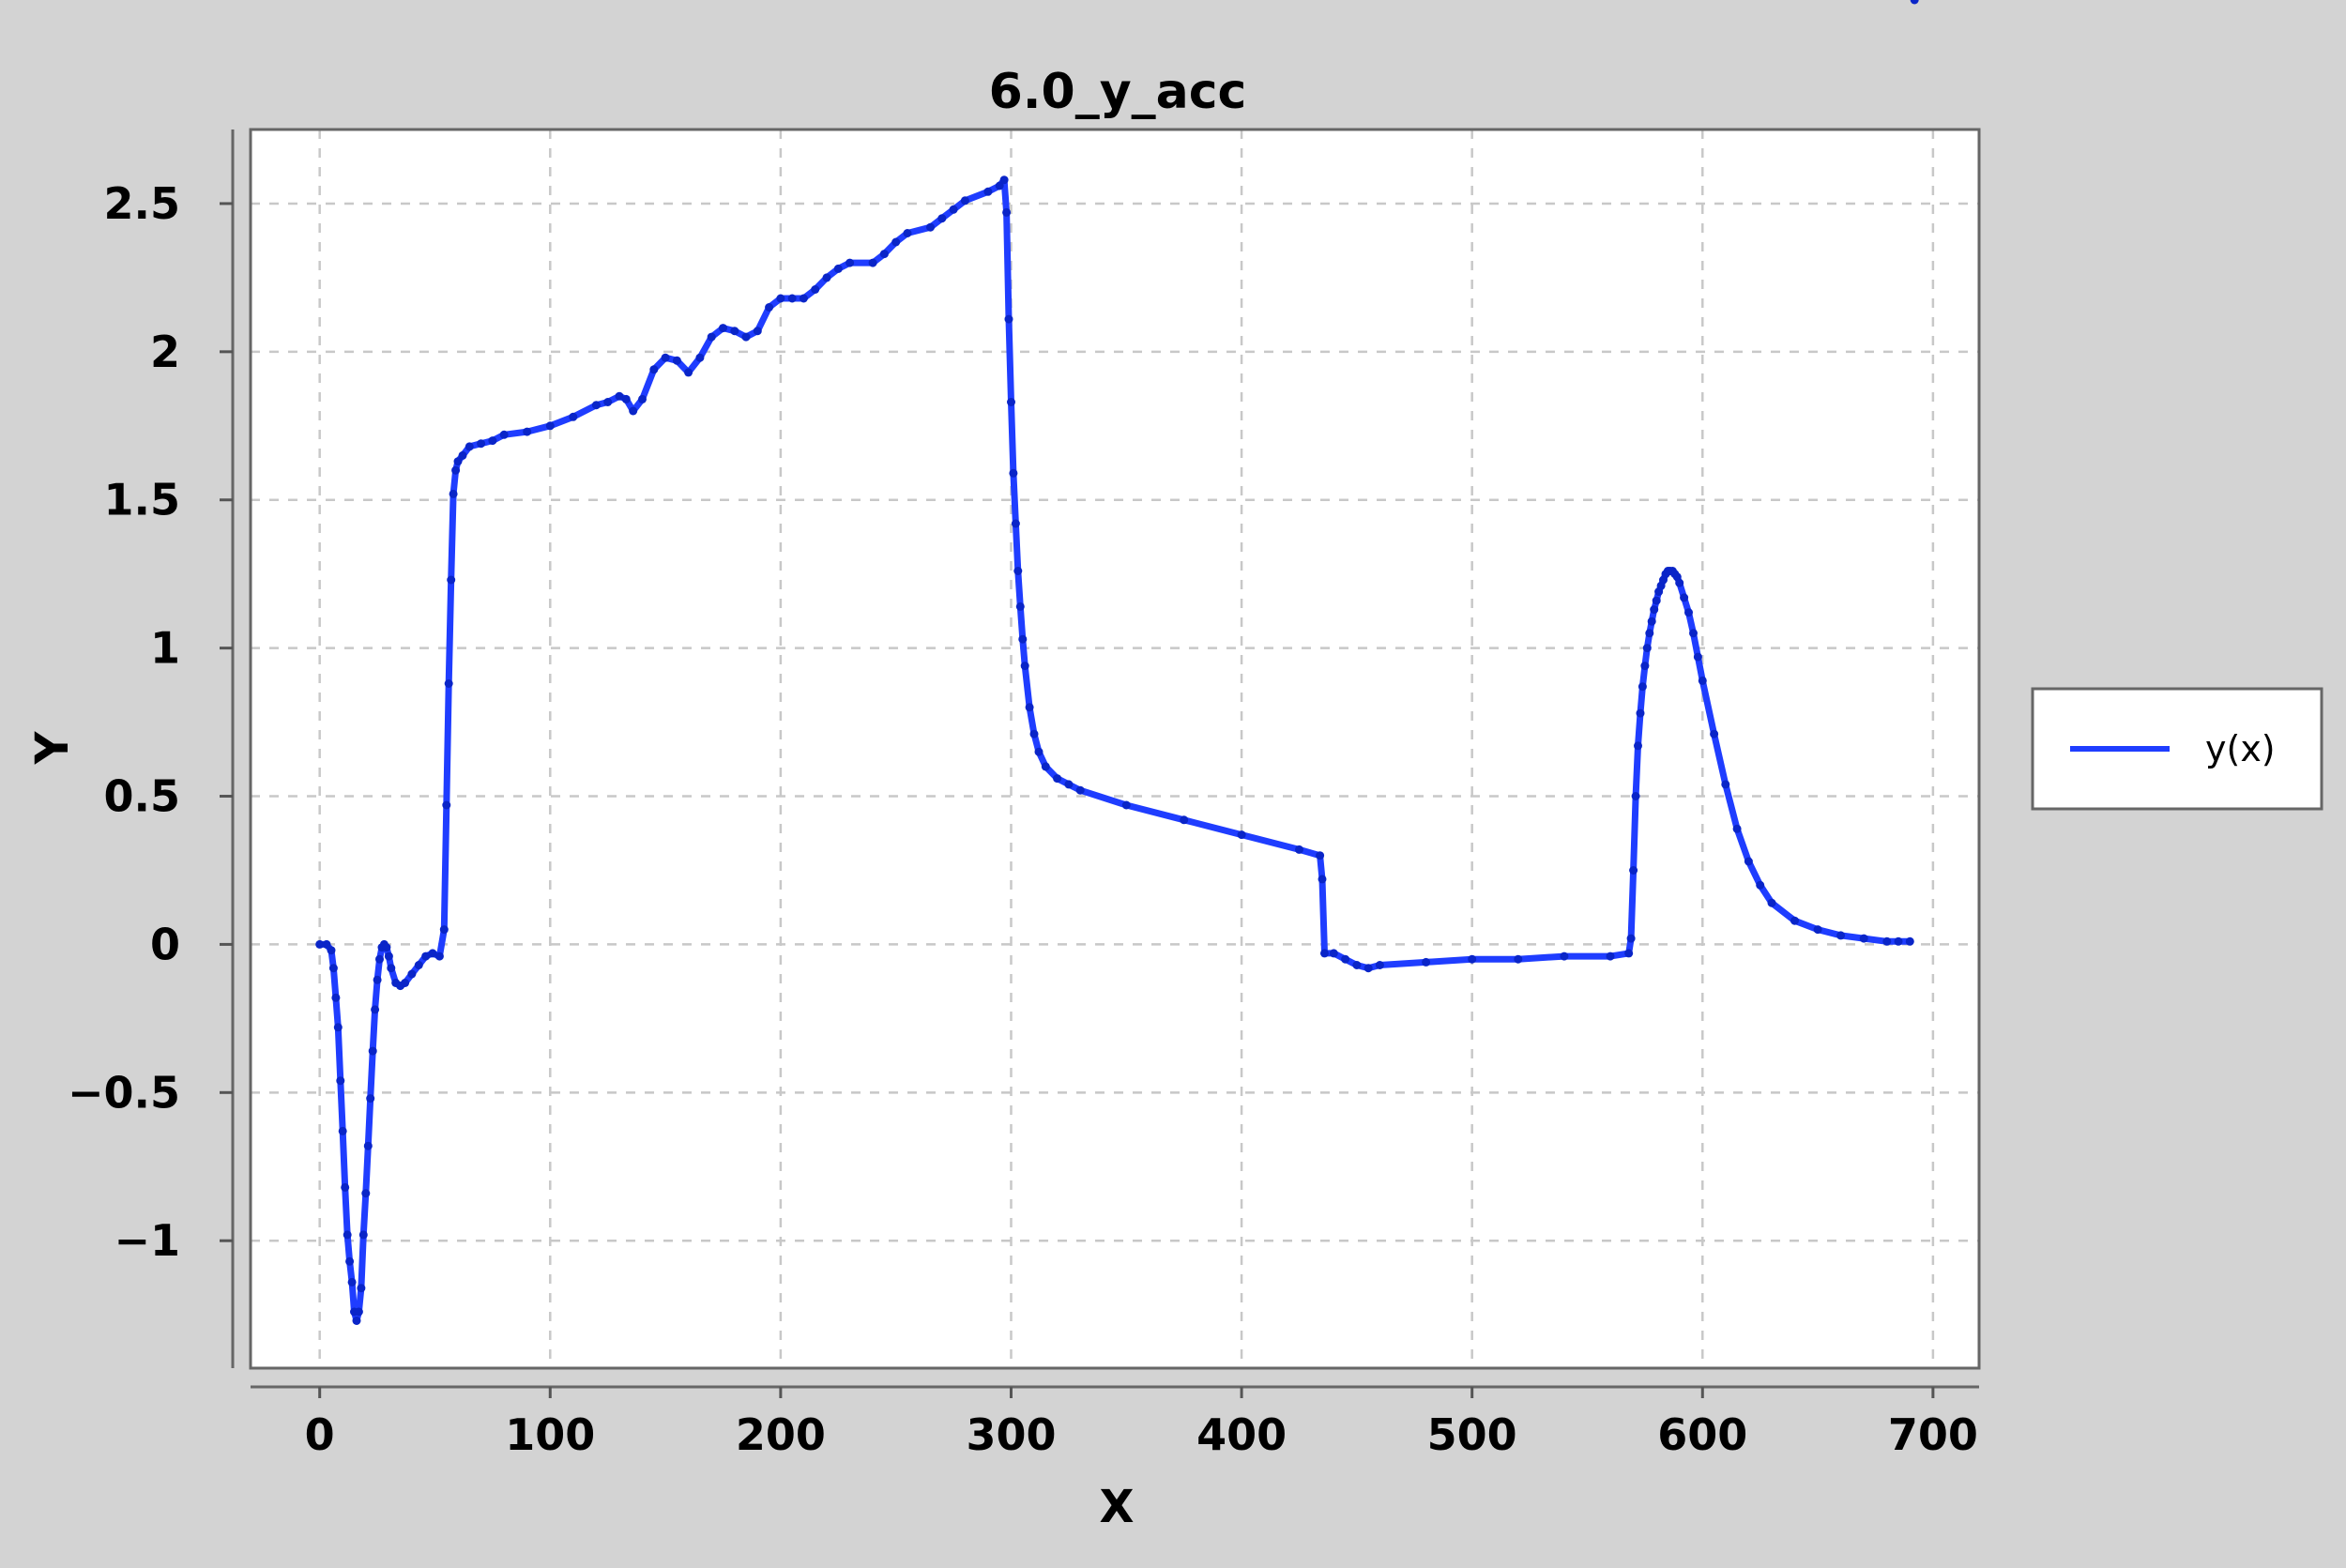 The width and height of the screenshot is (2346, 1568). What do you see at coordinates (2241, 748) in the screenshot?
I see `legend-label: y(x)` at bounding box center [2241, 748].